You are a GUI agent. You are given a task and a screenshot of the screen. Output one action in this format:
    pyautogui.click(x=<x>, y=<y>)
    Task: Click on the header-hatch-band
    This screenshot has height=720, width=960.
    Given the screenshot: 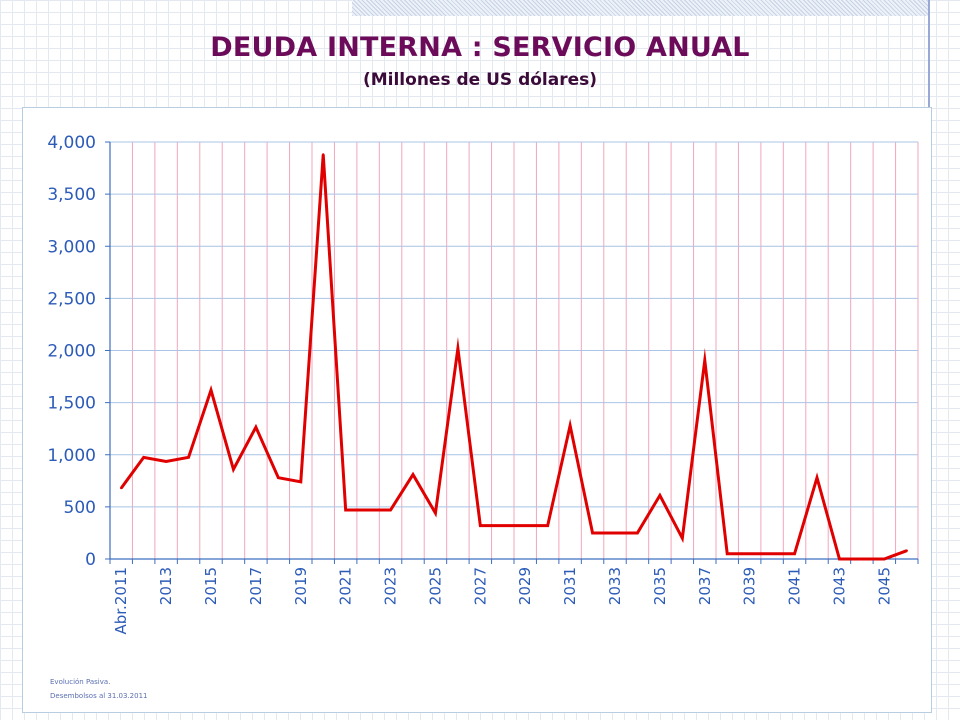 What is the action you would take?
    pyautogui.click(x=640, y=8)
    